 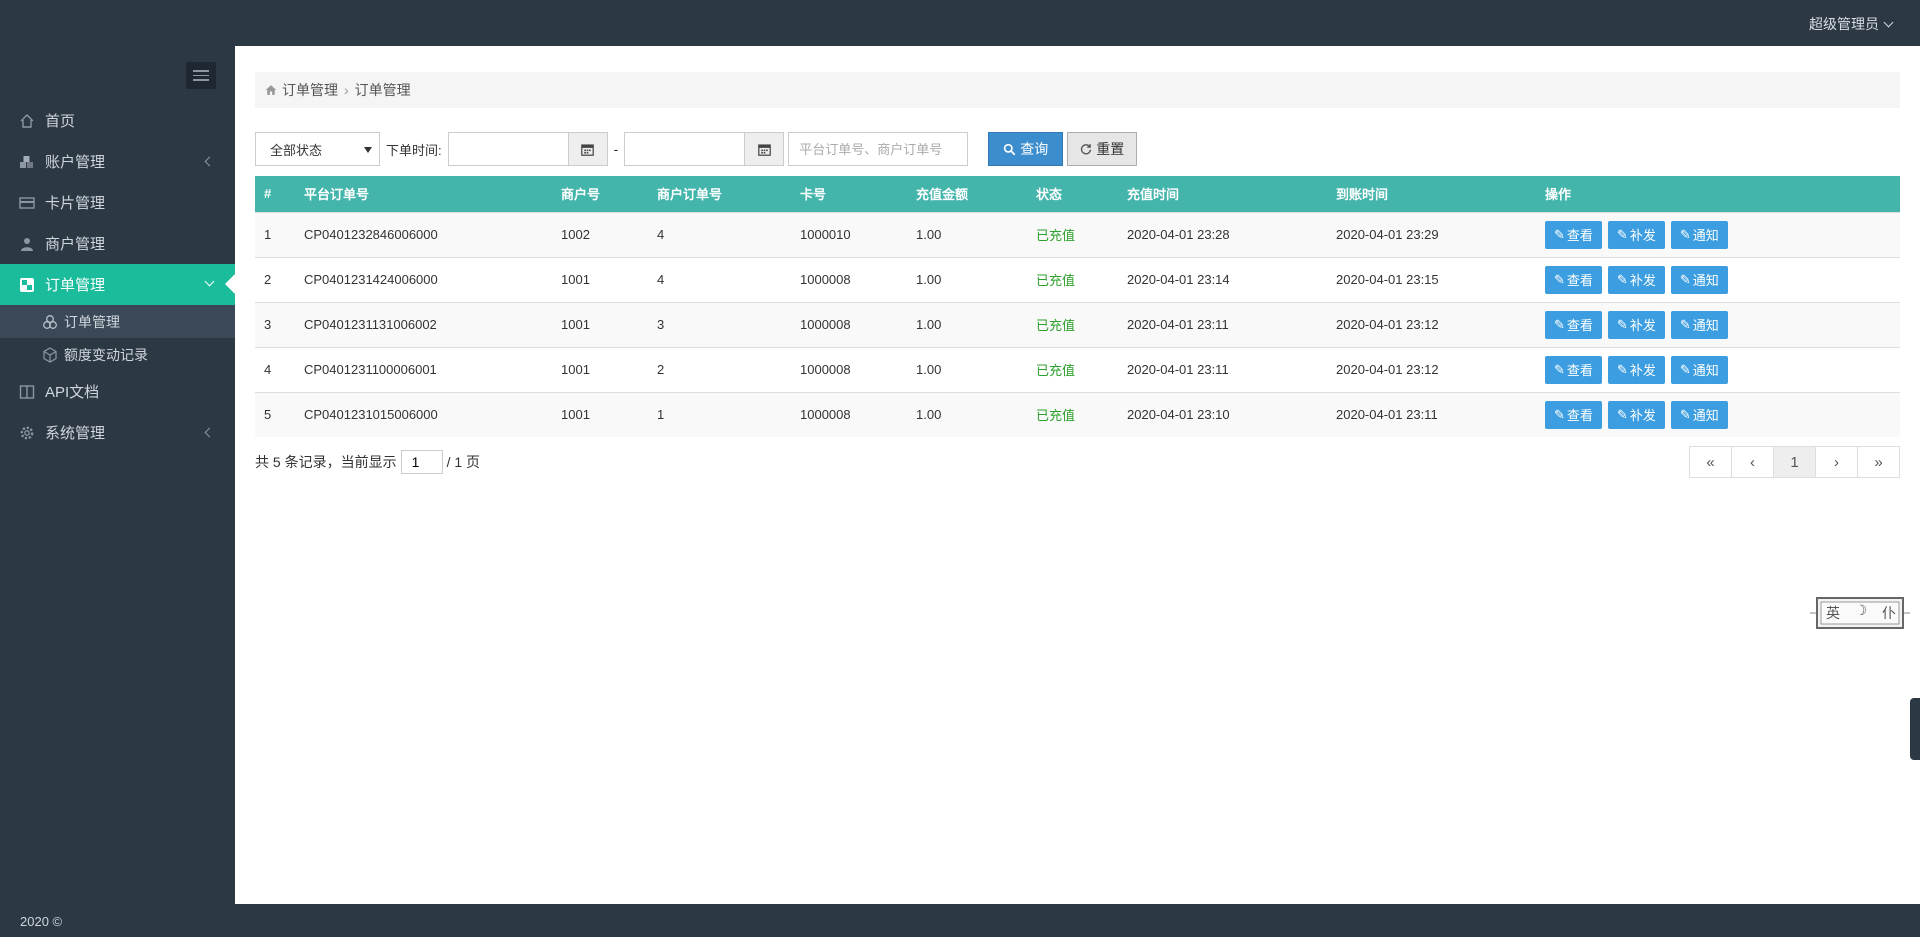 I want to click on ime-toolbar-frame, so click(x=1860, y=613).